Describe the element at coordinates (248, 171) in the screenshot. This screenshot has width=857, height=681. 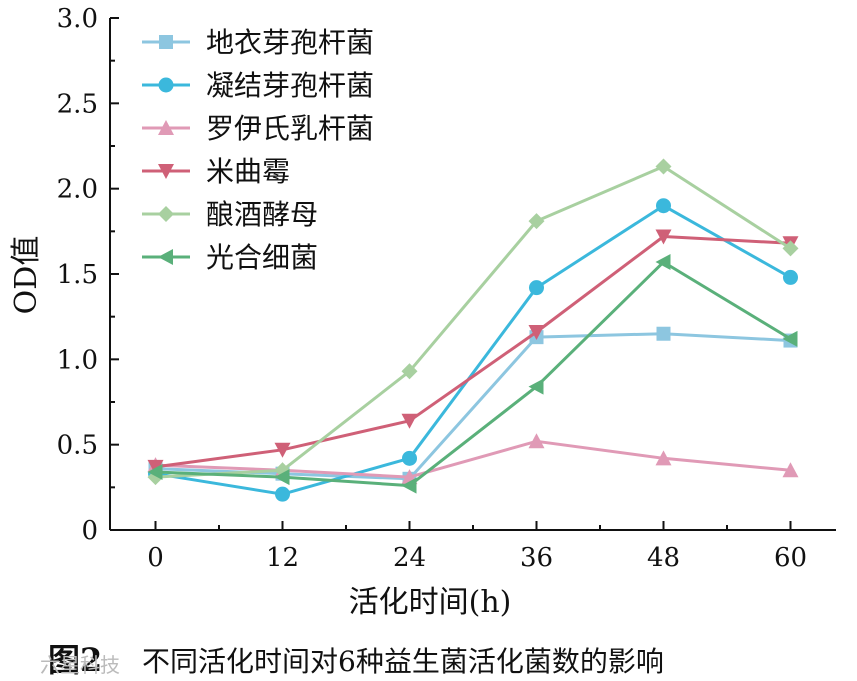
I see `legend-label: 米曲霉` at that location.